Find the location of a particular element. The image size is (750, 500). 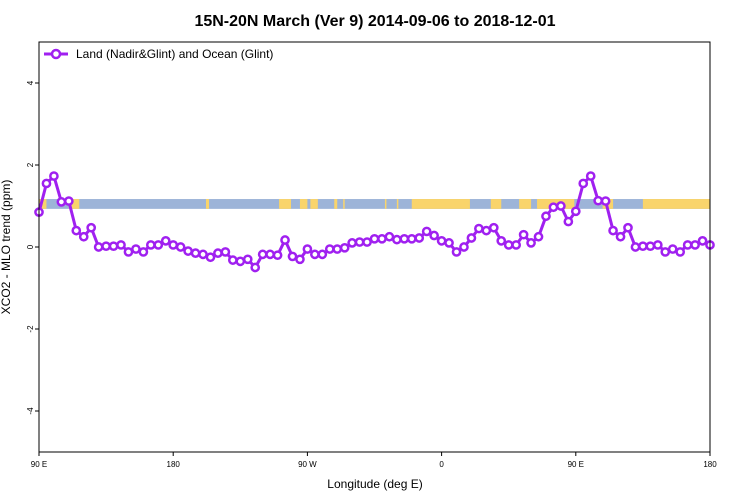

x-axis-label: Longitude (deg E) is located at coordinates (374, 484).